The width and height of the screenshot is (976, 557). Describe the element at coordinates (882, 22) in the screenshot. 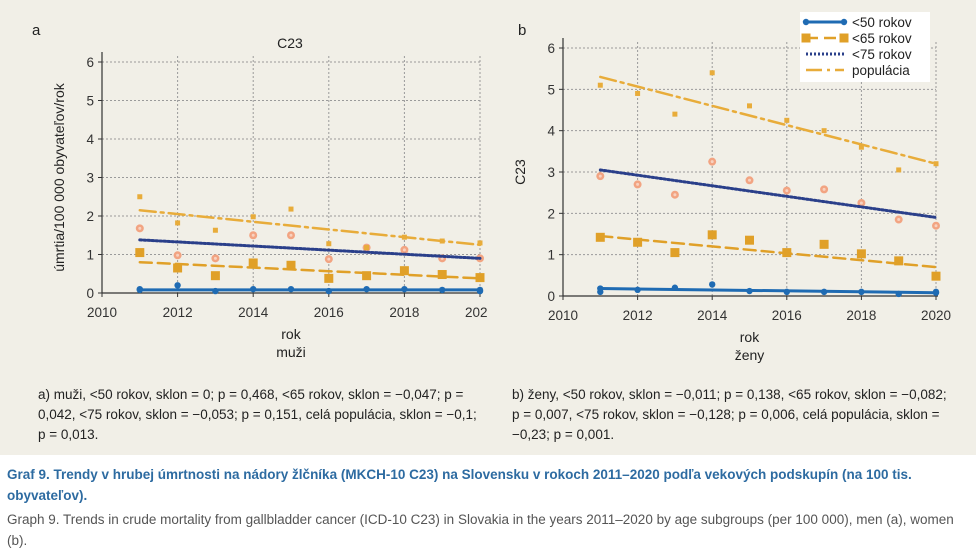

I see `legend-label-lt50: <50 rokov` at that location.